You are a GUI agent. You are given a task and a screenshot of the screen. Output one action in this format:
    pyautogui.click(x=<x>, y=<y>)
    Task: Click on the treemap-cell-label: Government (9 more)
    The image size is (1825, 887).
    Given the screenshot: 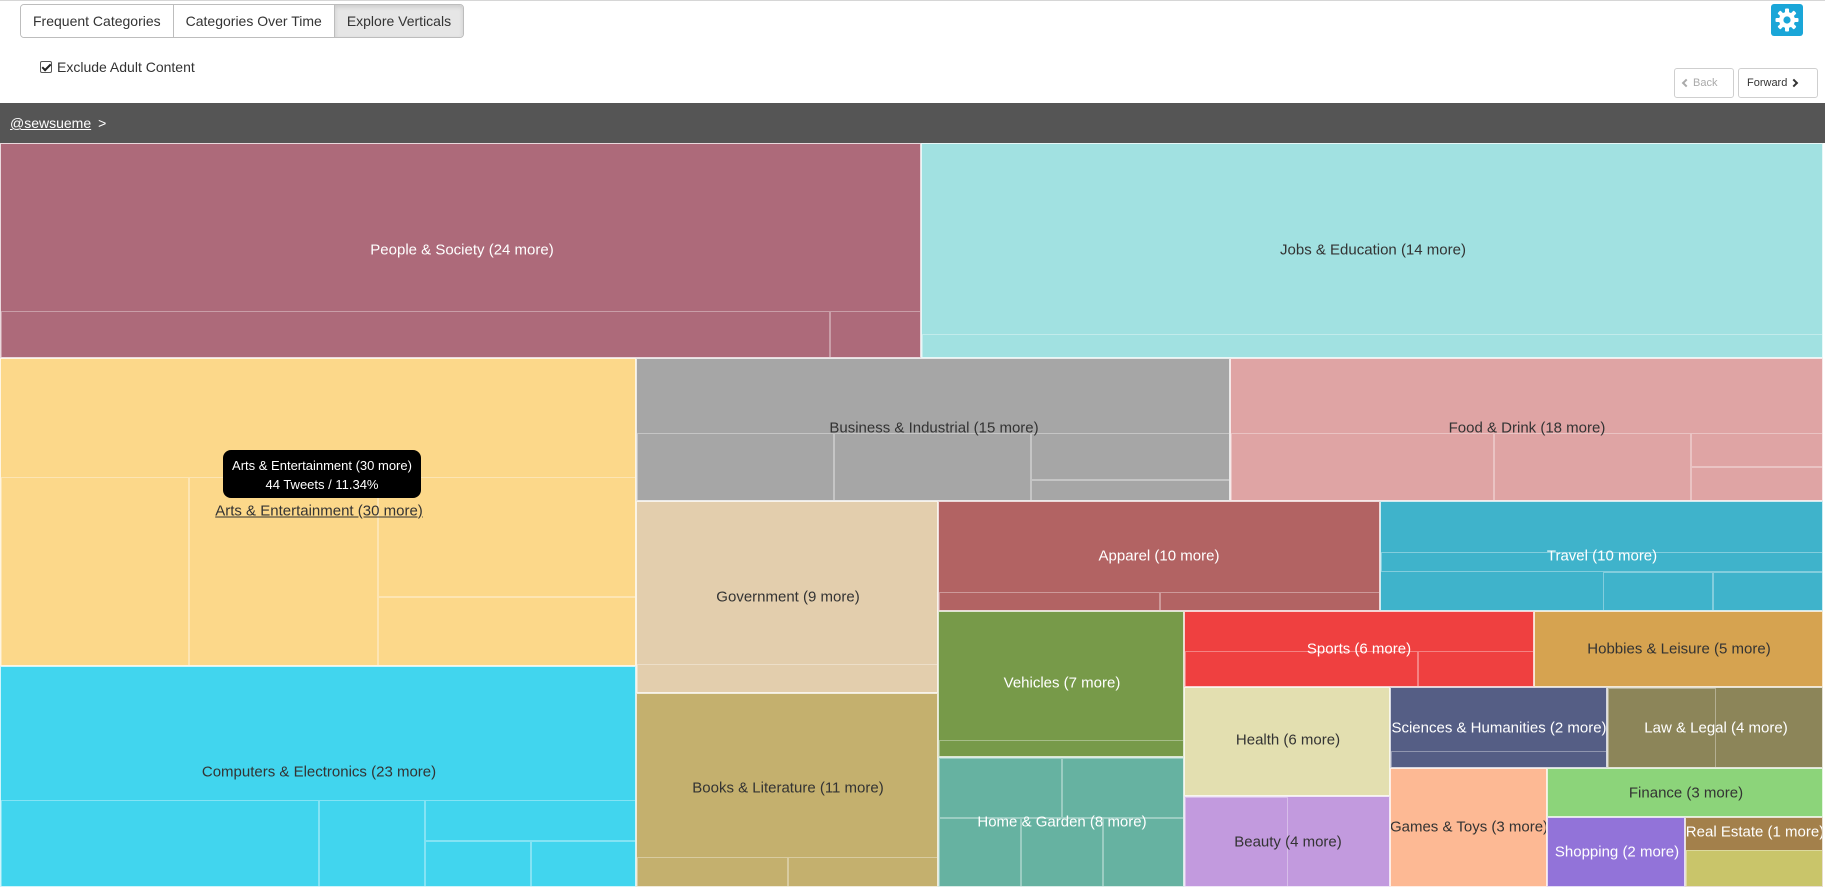 What is the action you would take?
    pyautogui.click(x=788, y=597)
    